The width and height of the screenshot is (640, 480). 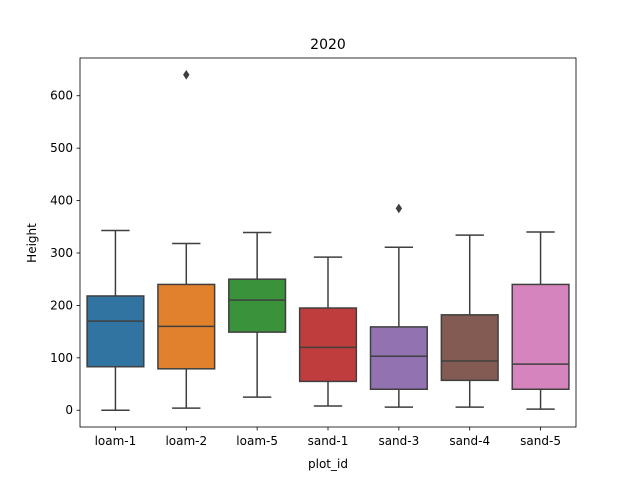 I want to click on y-tick-label: 500, so click(x=61, y=148).